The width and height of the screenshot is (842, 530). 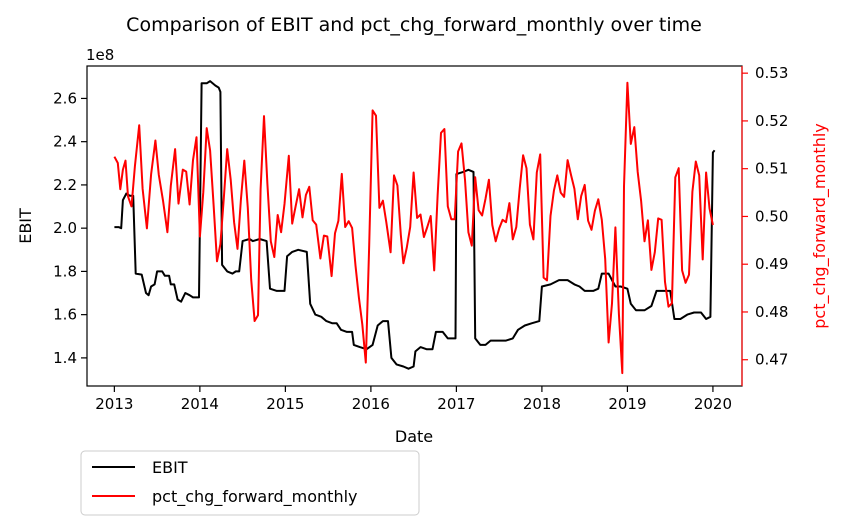 What do you see at coordinates (65, 228) in the screenshot?
I see `left-y-tick-label: 2.0` at bounding box center [65, 228].